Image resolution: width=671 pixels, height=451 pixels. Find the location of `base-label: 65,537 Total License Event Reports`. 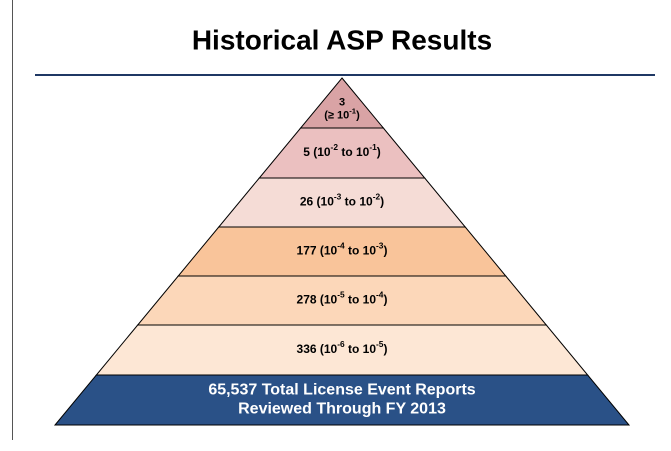

base-label: 65,537 Total License Event Reports is located at coordinates (341, 390).